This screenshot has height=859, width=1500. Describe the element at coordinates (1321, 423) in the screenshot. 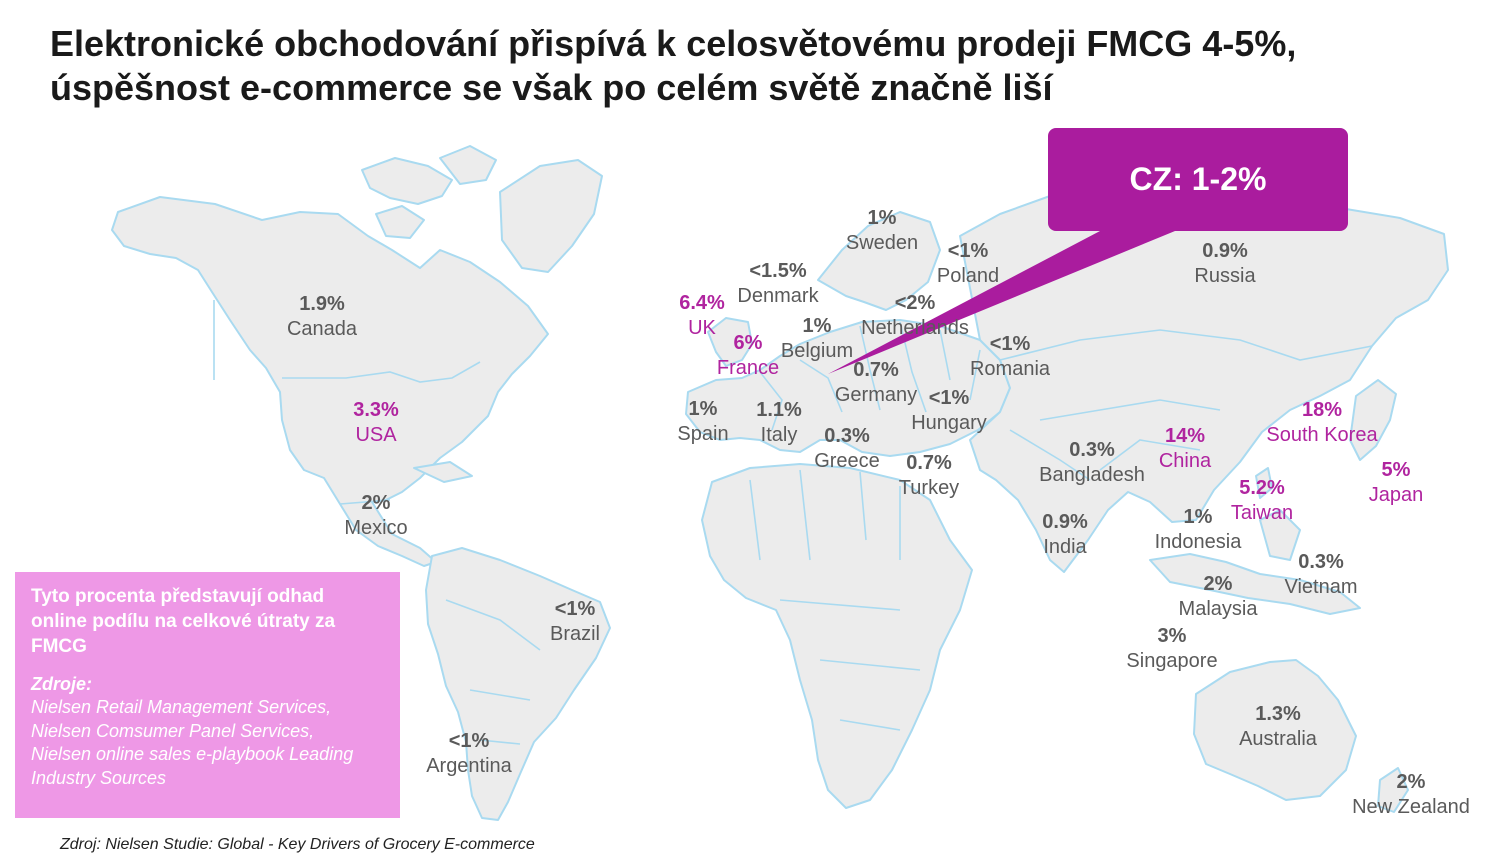

I see `label-south-korea: 18% South Korea` at that location.